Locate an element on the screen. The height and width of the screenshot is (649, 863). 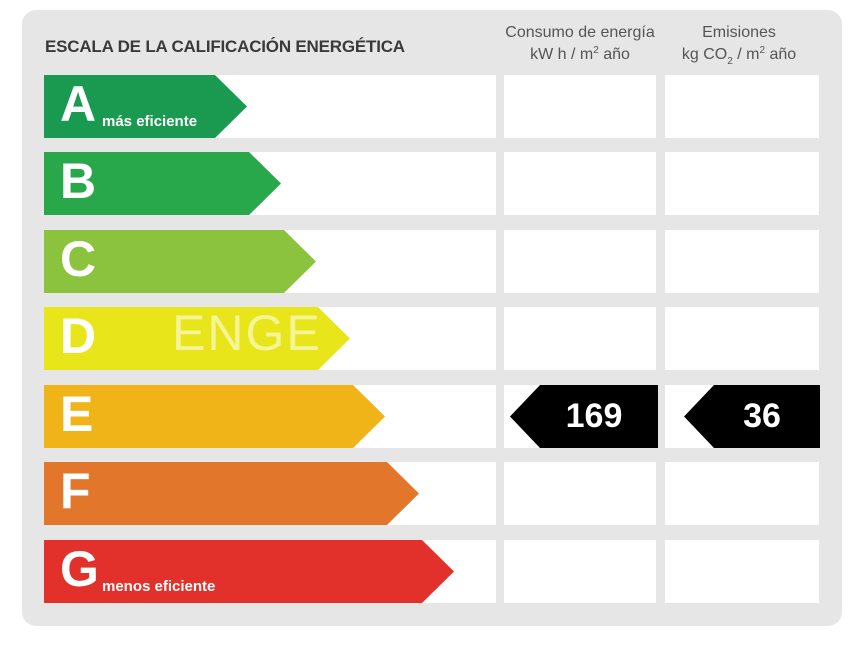
rating-arrow-d: D is located at coordinates (197, 338).